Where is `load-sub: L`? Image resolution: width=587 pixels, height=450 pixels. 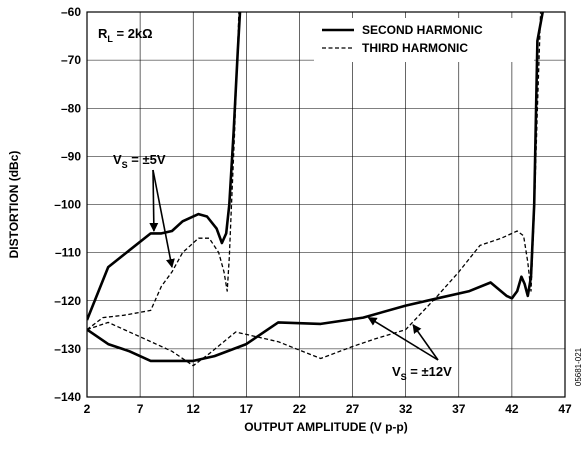 load-sub: L is located at coordinates (110, 39).